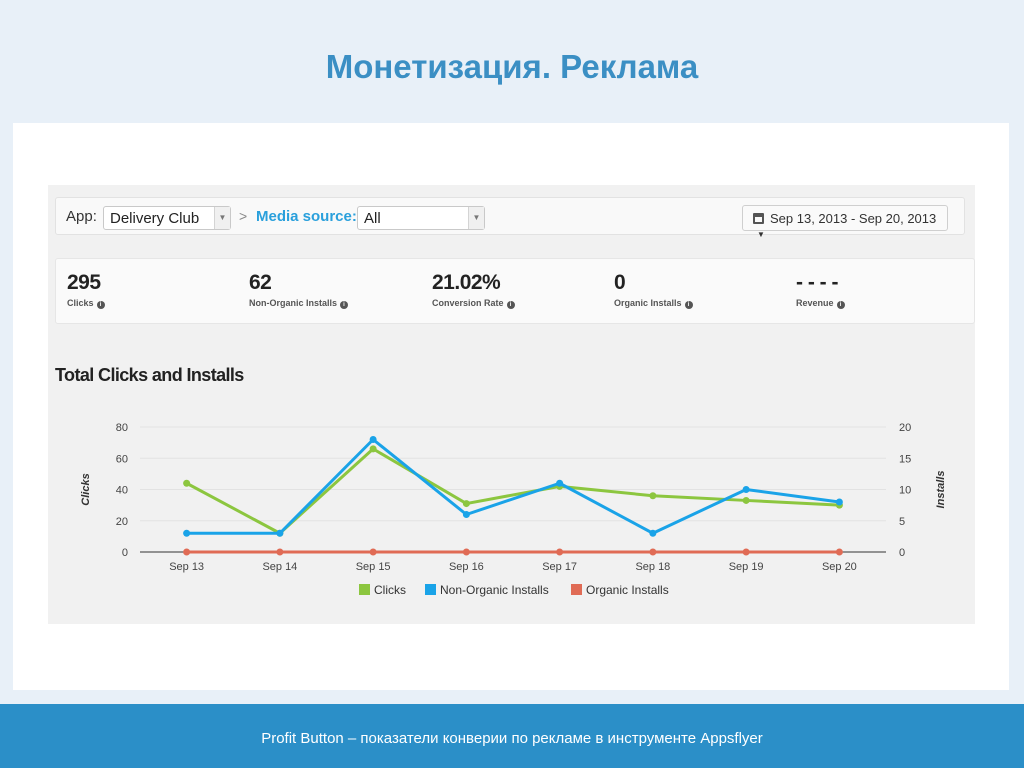 The height and width of the screenshot is (768, 1024). Describe the element at coordinates (81, 216) in the screenshot. I see `app-label: App:` at that location.